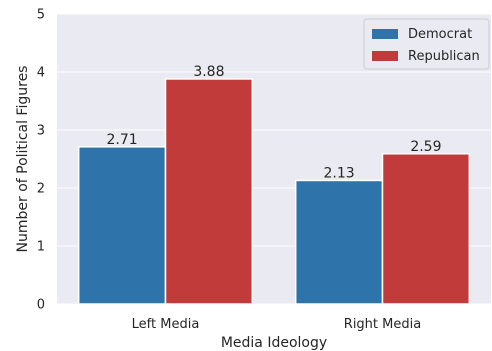 This screenshot has height=351, width=492. Describe the element at coordinates (440, 34) in the screenshot. I see `legend-label: Democrat` at that location.